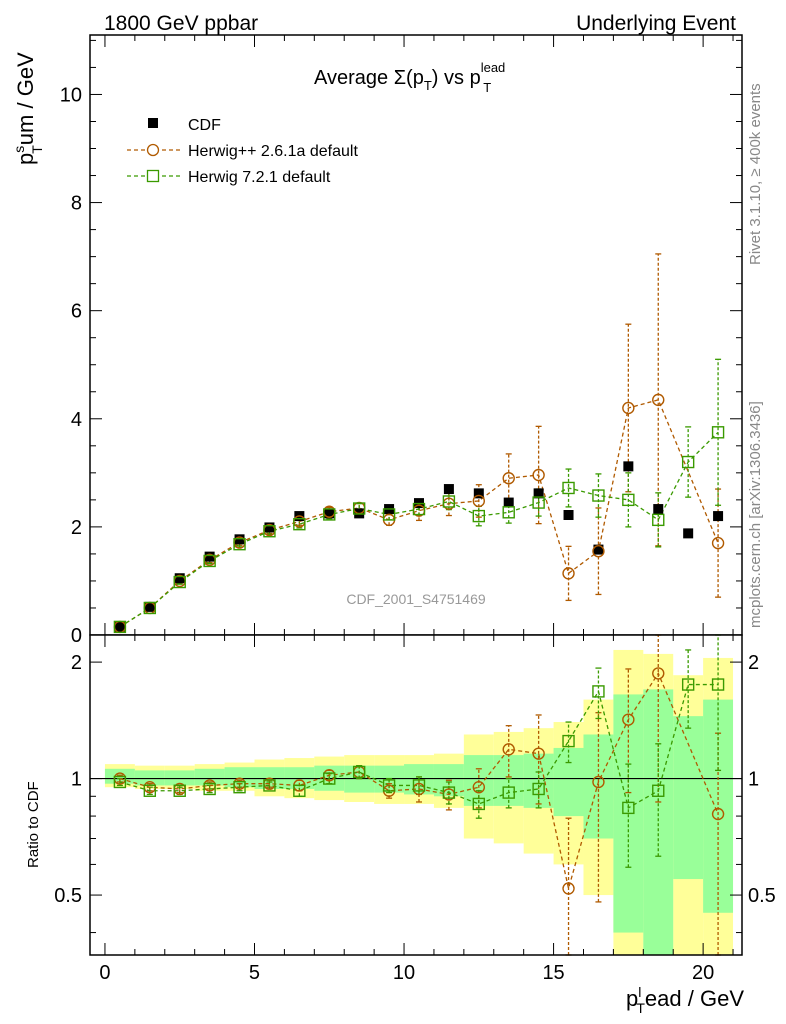 This screenshot has height=1024, width=786. What do you see at coordinates (273, 151) in the screenshot?
I see `legend-label-herwigpp: Herwig++ 2.6.1a default` at bounding box center [273, 151].